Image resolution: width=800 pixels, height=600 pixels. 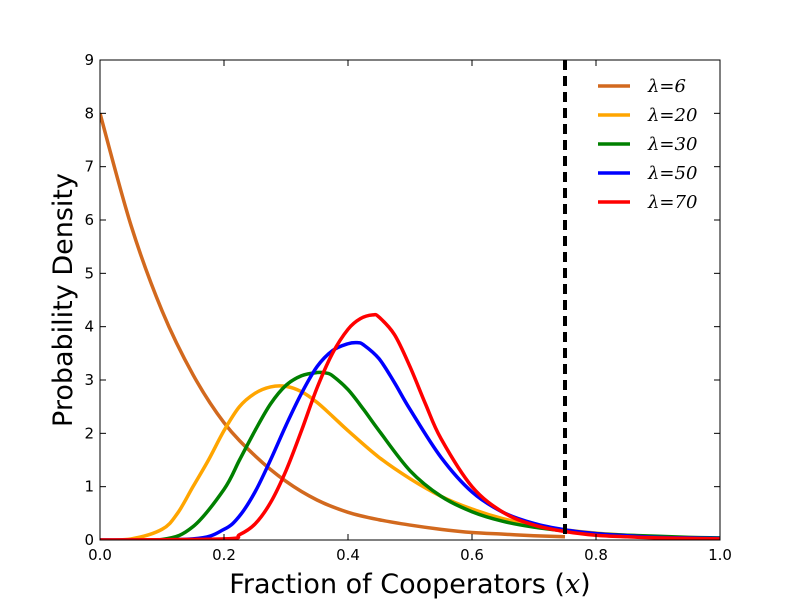 I want to click on y-tick-label: 0, so click(x=89, y=540).